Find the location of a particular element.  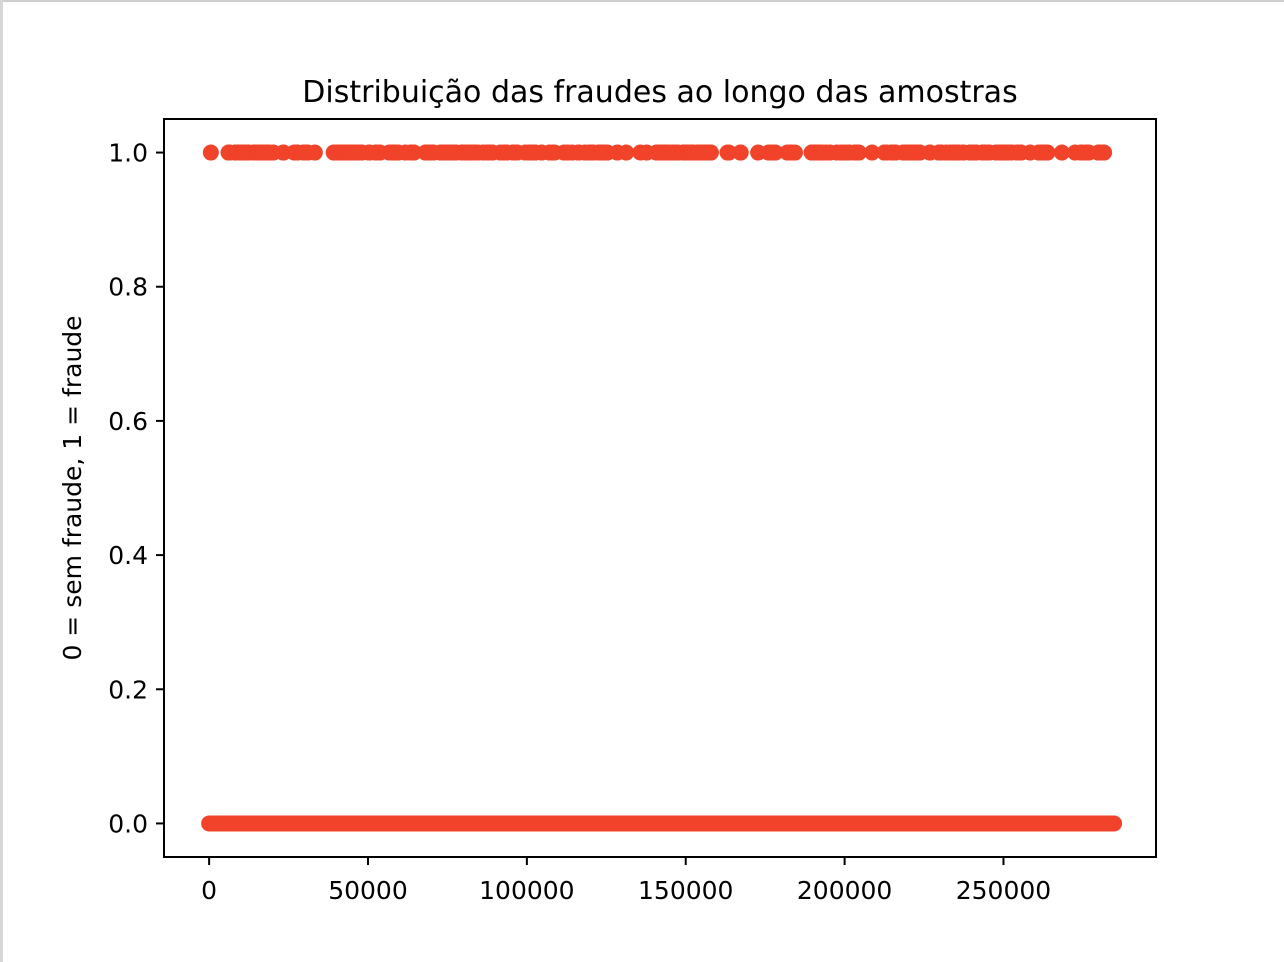

y-tick-label: 0.2 is located at coordinates (128, 689).